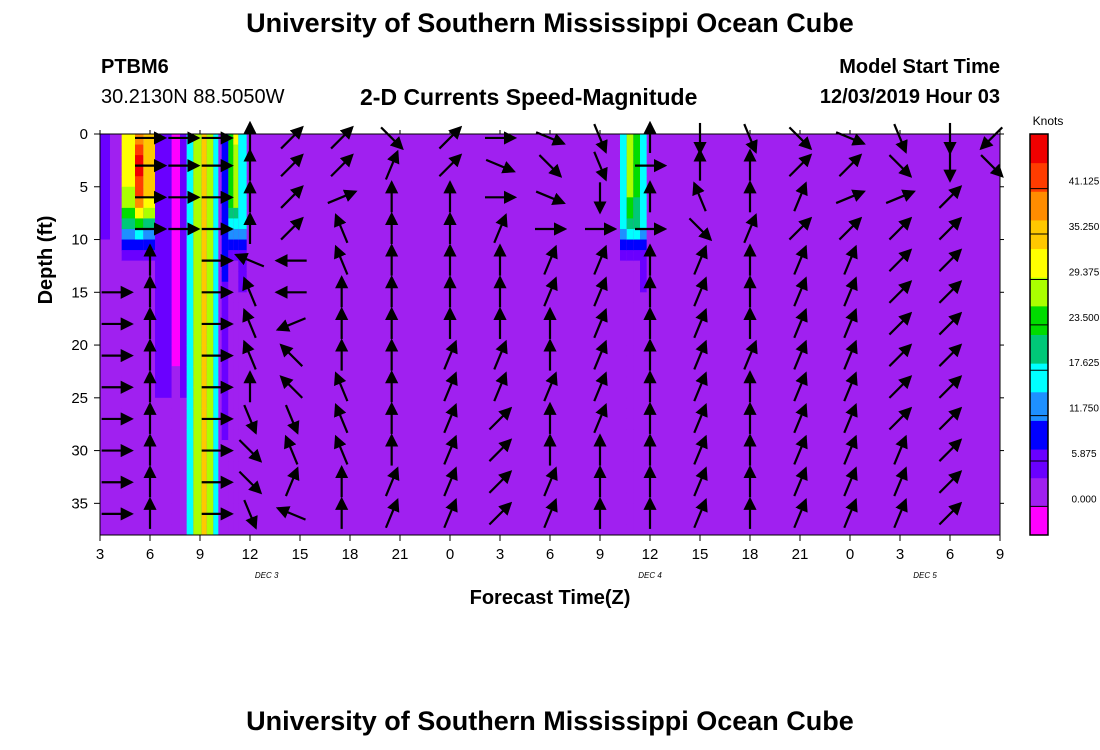  What do you see at coordinates (79, 345) in the screenshot?
I see `y-tick-label: 20` at bounding box center [79, 345].